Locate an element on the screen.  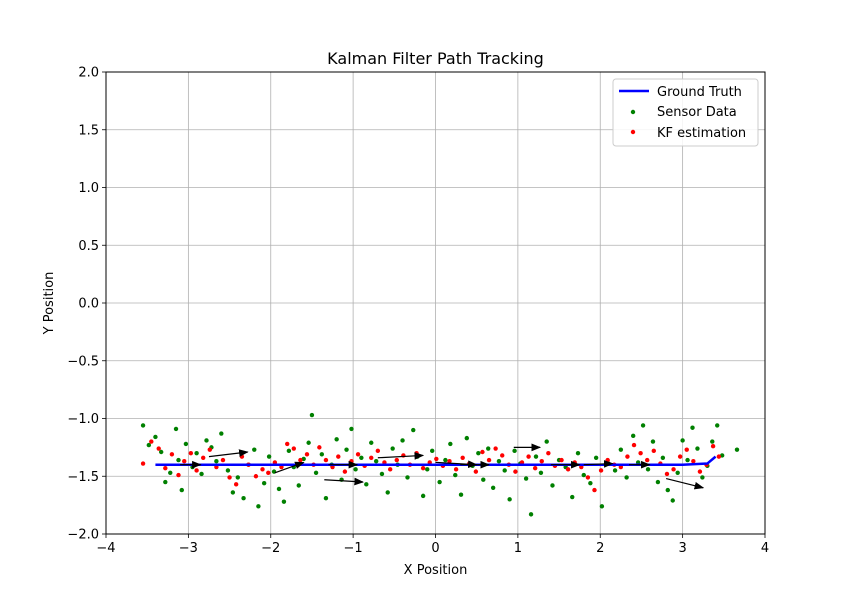
legend-sensor-swatch is located at coordinates (633, 112).